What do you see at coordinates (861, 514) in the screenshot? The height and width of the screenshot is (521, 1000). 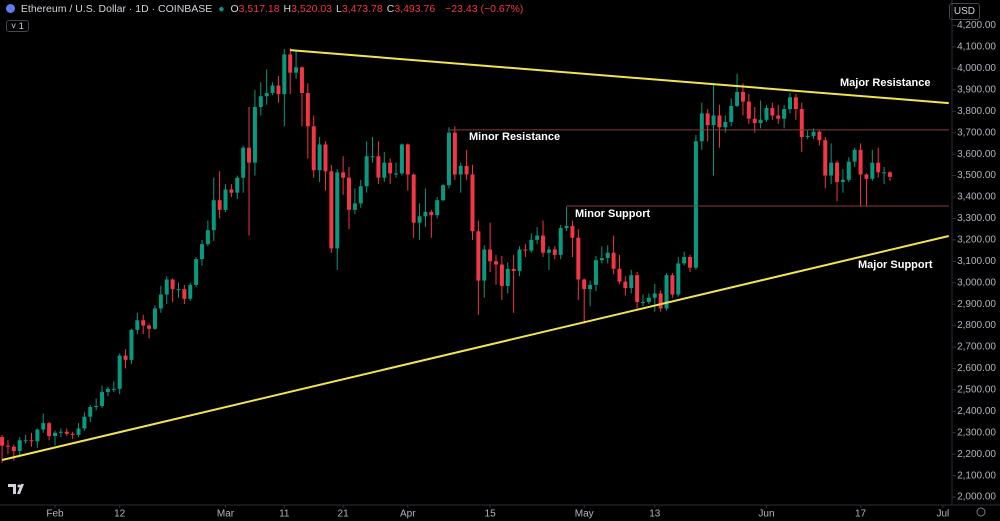 I see `x-tick-label: 17` at bounding box center [861, 514].